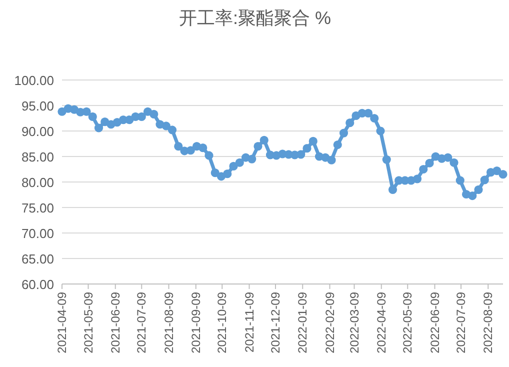  What do you see at coordinates (37, 131) in the screenshot?
I see `y-tick-label: 90.00` at bounding box center [37, 131].